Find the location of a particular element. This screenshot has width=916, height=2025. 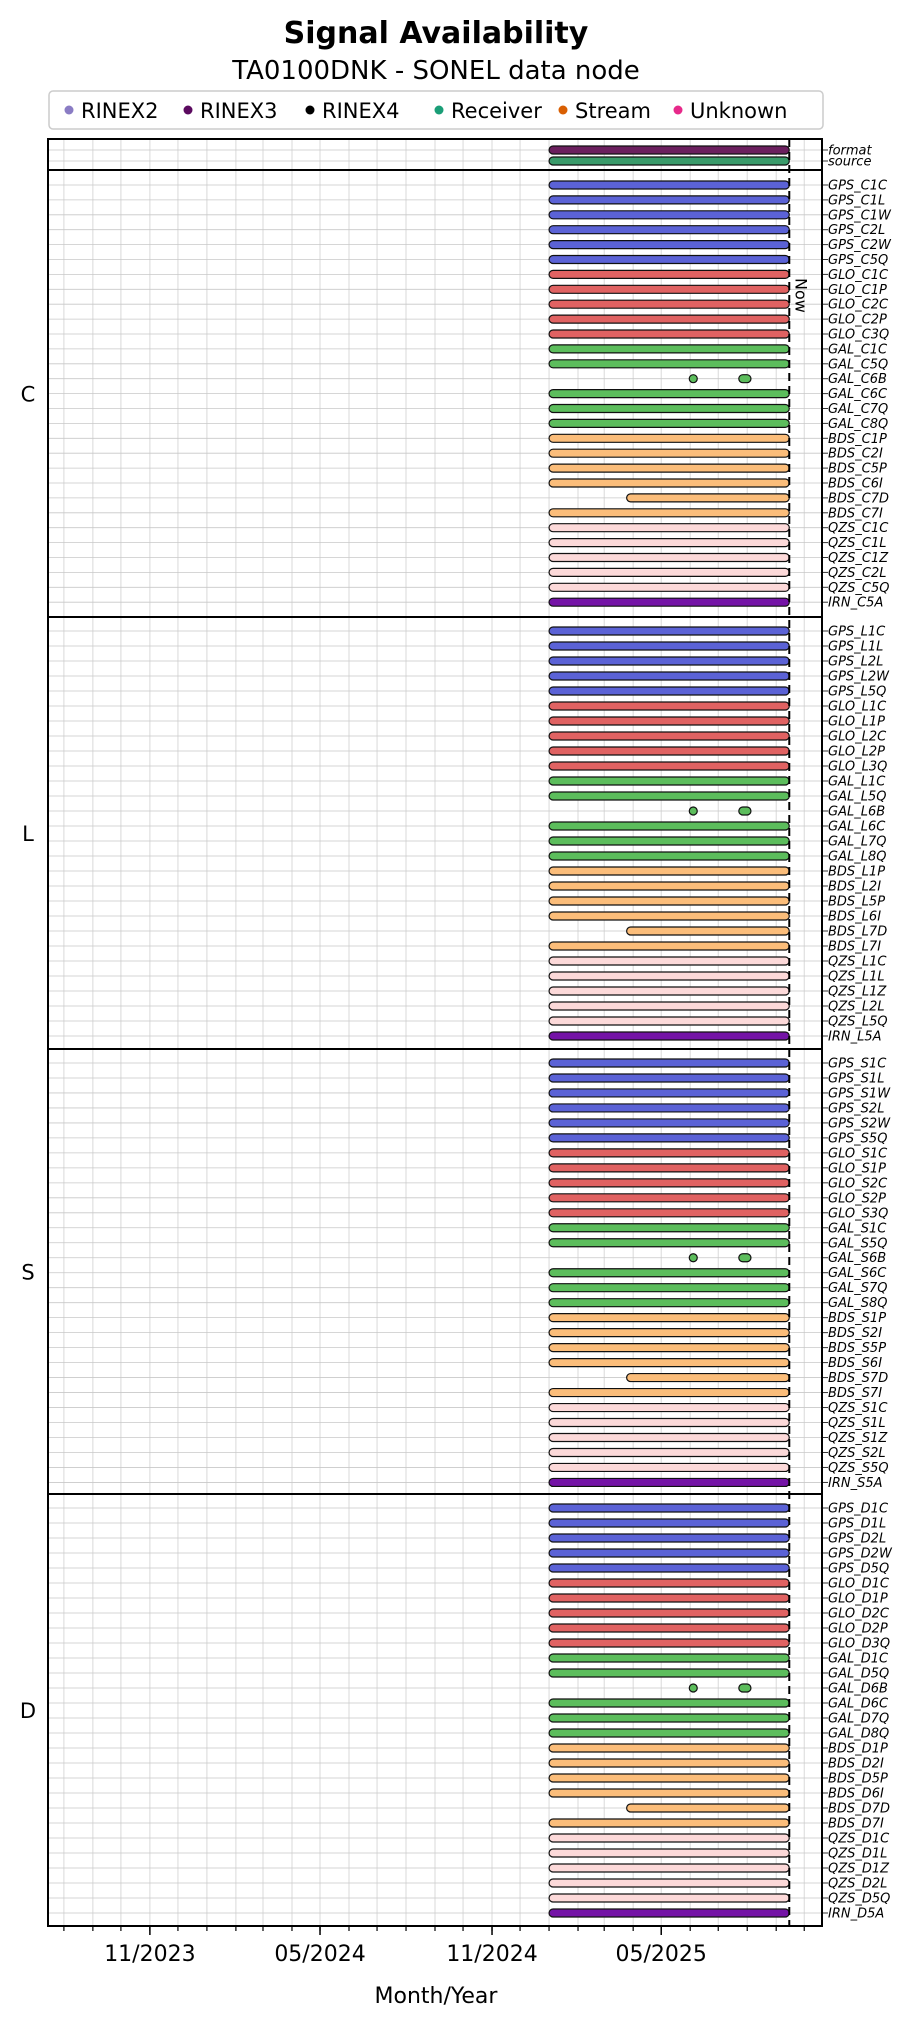

signal-label: GPS_L1C is located at coordinates (857, 632).